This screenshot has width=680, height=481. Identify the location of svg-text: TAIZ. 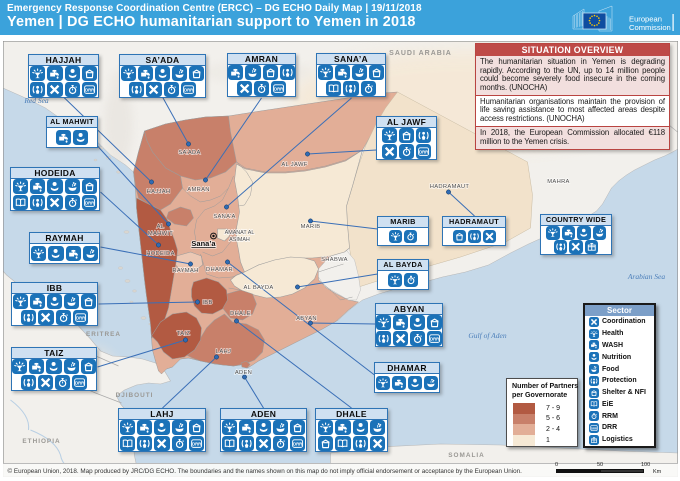
(182, 334).